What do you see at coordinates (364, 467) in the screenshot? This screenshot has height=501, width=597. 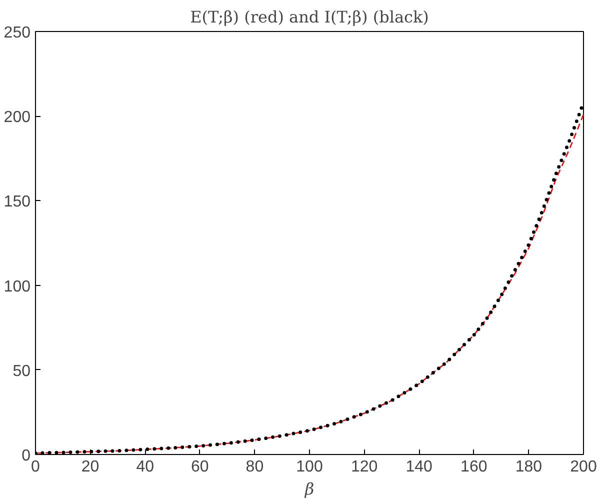 I see `x-tick-label: 120` at bounding box center [364, 467].